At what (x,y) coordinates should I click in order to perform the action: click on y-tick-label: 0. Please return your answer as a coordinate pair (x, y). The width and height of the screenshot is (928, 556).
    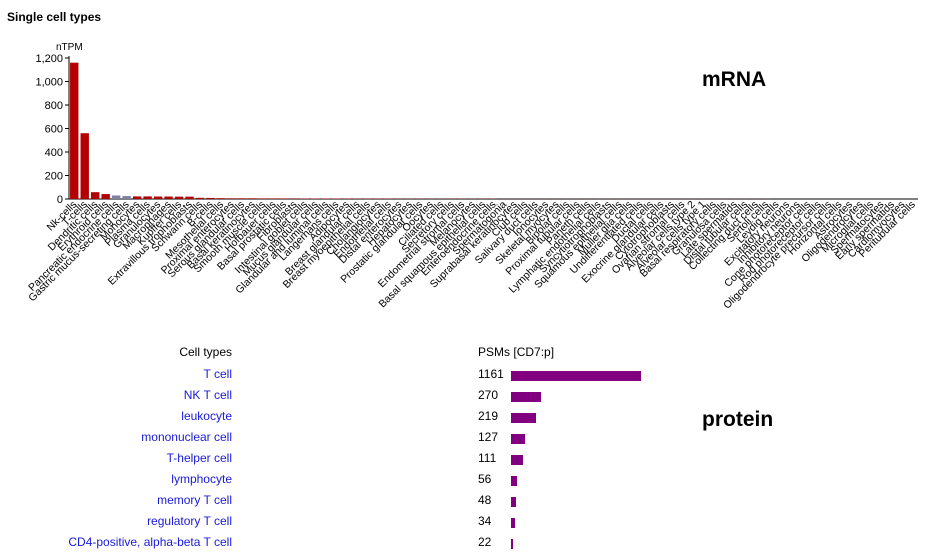
    Looking at the image, I should click on (60, 200).